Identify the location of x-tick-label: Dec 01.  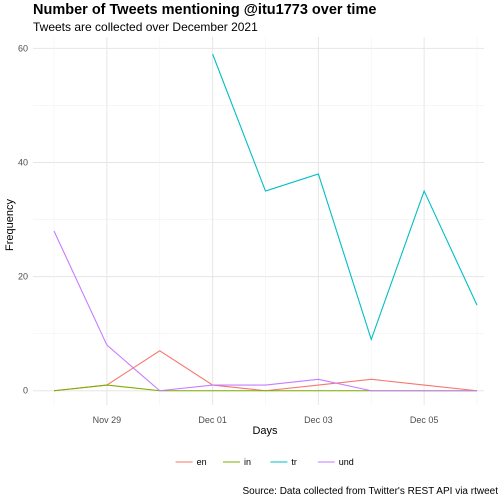
(212, 420).